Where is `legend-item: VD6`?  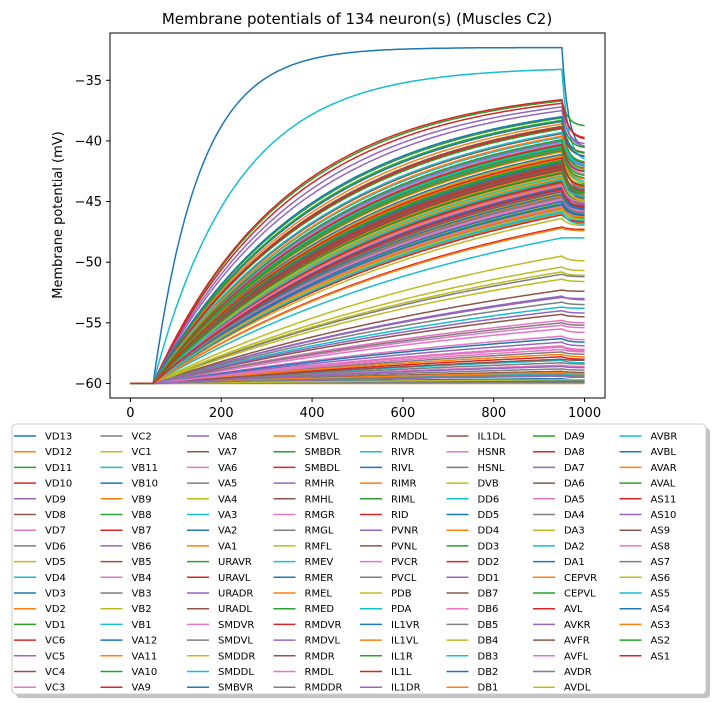
legend-item: VD6 is located at coordinates (40, 546).